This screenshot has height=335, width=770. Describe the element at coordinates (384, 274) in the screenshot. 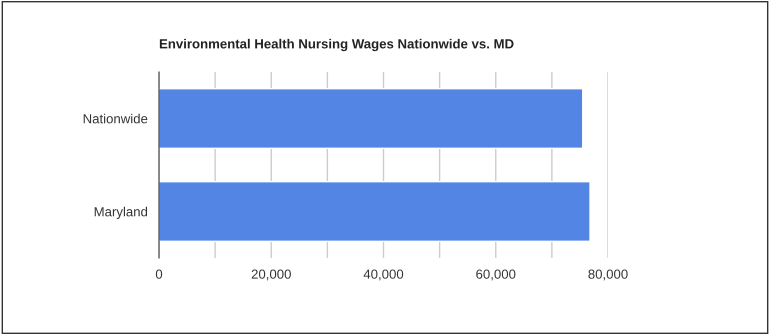

I see `x-tick-label: 40,000` at that location.